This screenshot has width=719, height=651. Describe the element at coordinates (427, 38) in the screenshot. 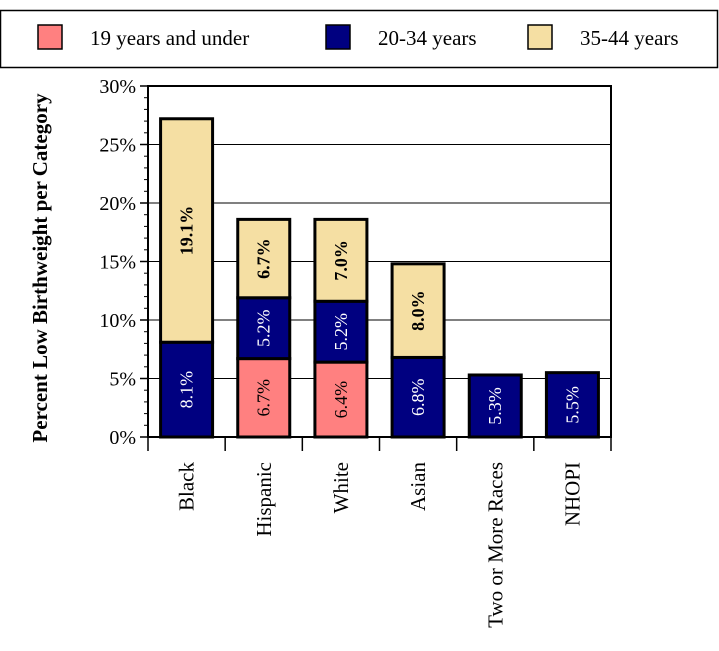

I see `legend-label-20-34-years: 20-34 years` at that location.